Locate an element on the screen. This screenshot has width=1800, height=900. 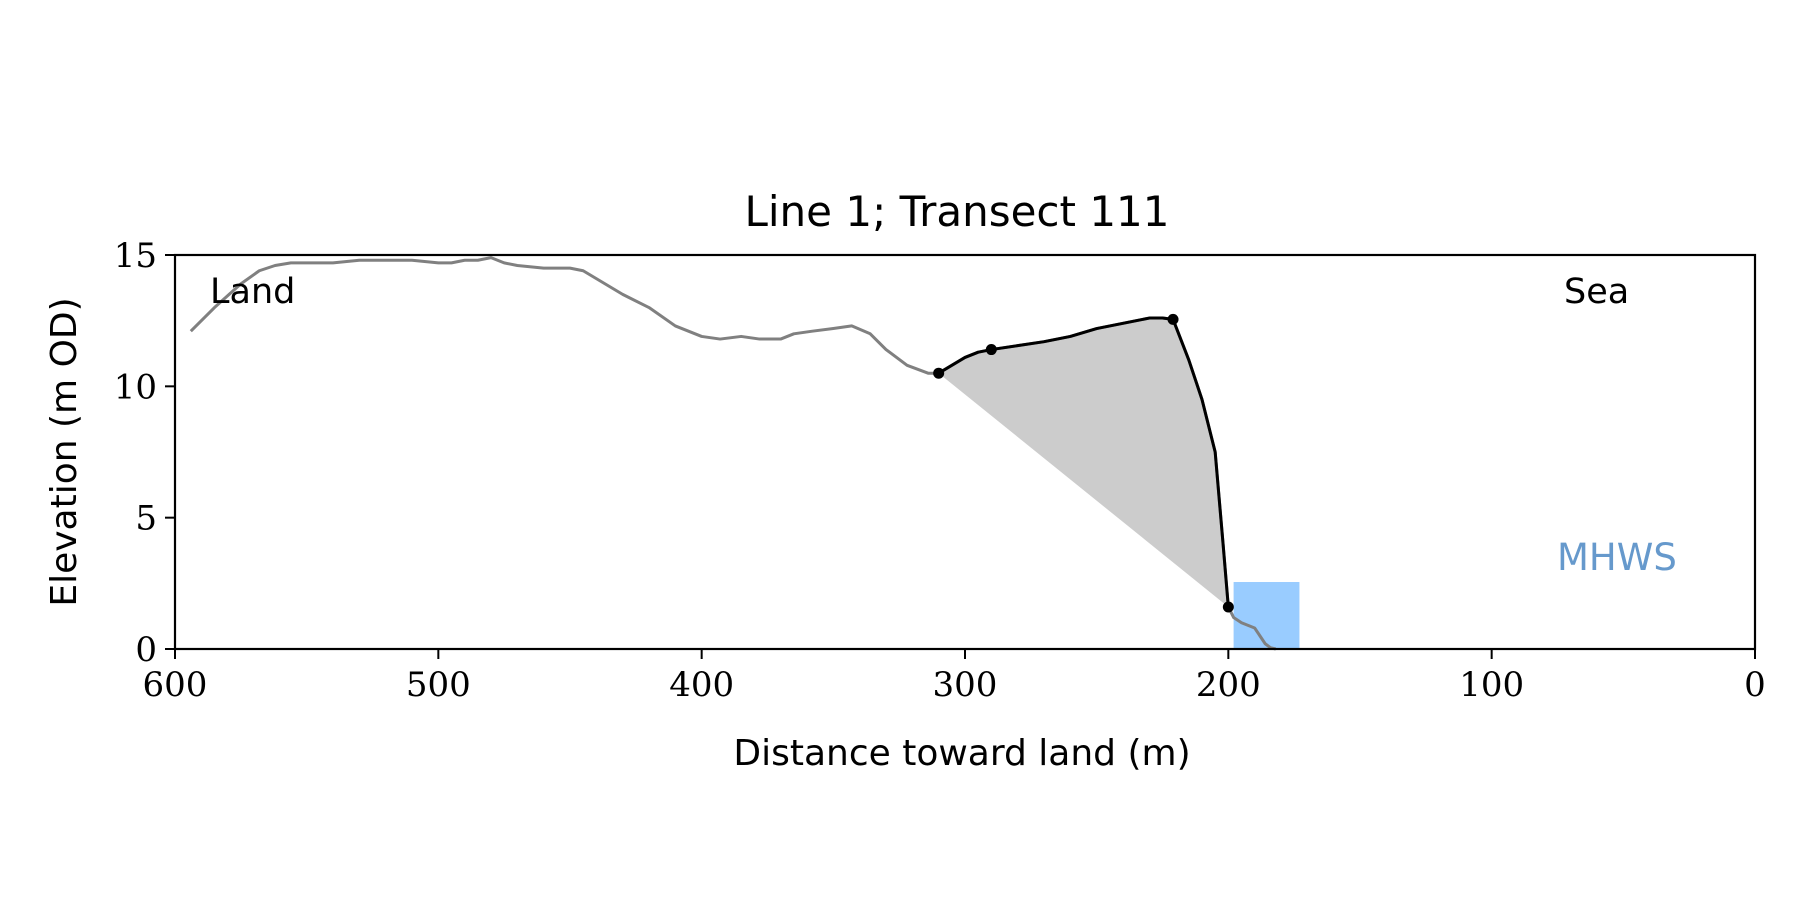
x-tick-label: 200 is located at coordinates (1228, 685).